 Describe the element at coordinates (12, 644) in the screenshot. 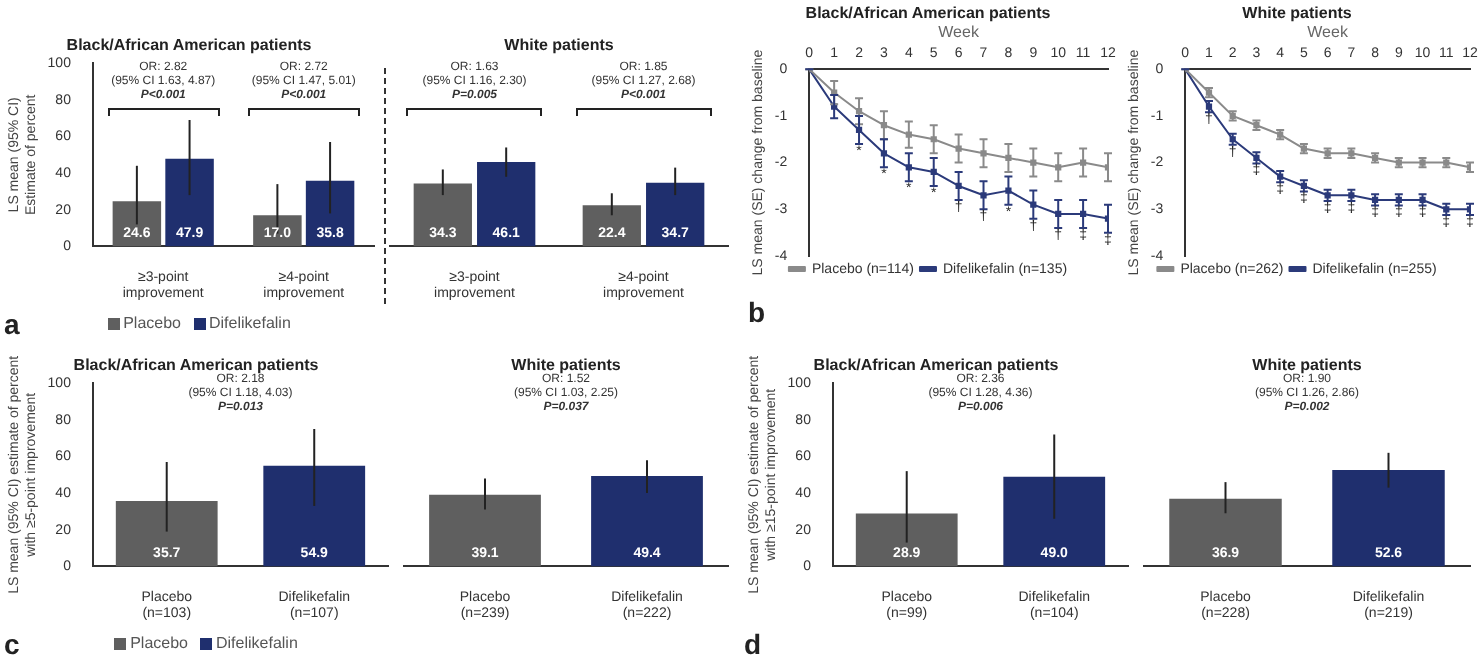

I see `text: c` at that location.